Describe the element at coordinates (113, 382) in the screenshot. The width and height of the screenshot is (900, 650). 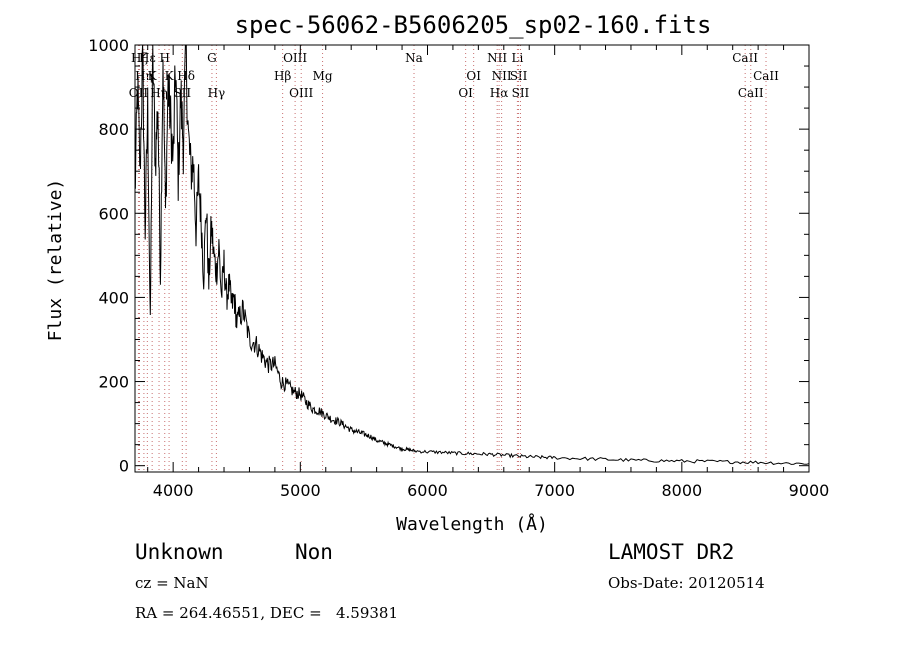
I see `y-tick-label: 200` at that location.